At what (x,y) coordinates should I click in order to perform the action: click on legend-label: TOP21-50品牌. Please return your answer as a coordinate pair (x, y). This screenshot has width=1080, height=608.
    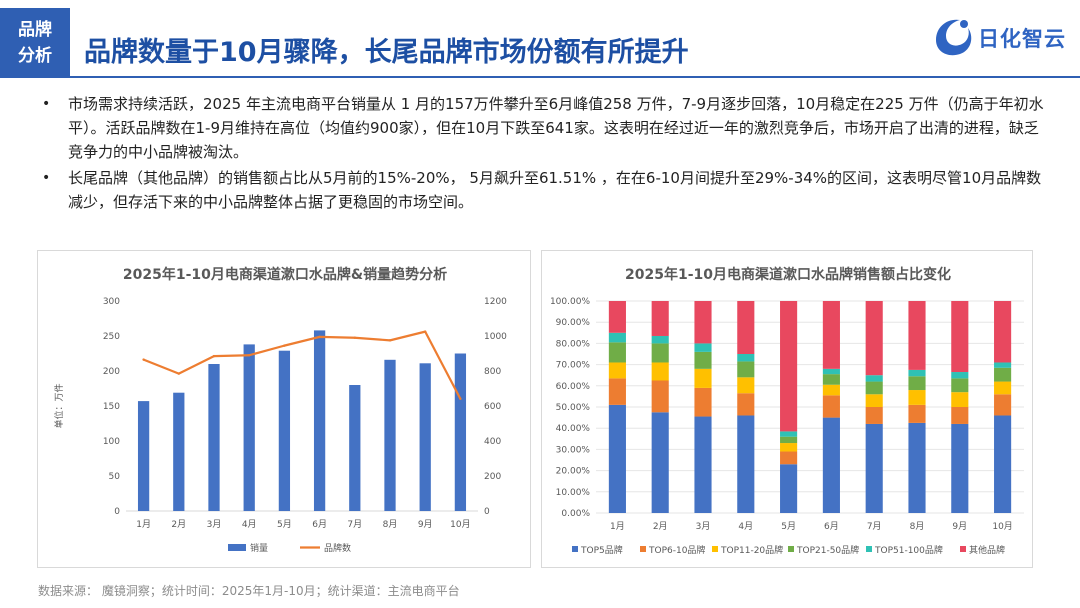
    Looking at the image, I should click on (827, 550).